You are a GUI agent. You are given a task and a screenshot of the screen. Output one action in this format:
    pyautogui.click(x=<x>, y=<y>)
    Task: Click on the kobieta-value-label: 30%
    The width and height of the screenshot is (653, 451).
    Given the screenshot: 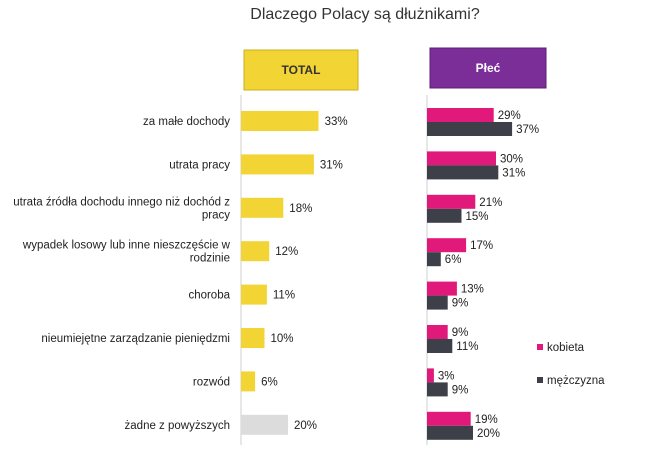 What is the action you would take?
    pyautogui.click(x=511, y=159)
    